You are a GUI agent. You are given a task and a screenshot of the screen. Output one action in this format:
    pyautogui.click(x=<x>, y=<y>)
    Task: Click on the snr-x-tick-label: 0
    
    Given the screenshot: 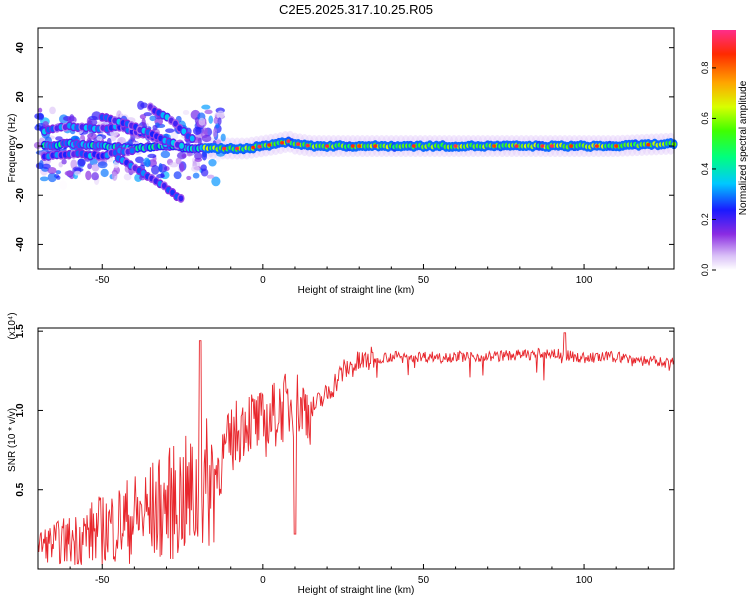 What is the action you would take?
    pyautogui.click(x=263, y=580)
    